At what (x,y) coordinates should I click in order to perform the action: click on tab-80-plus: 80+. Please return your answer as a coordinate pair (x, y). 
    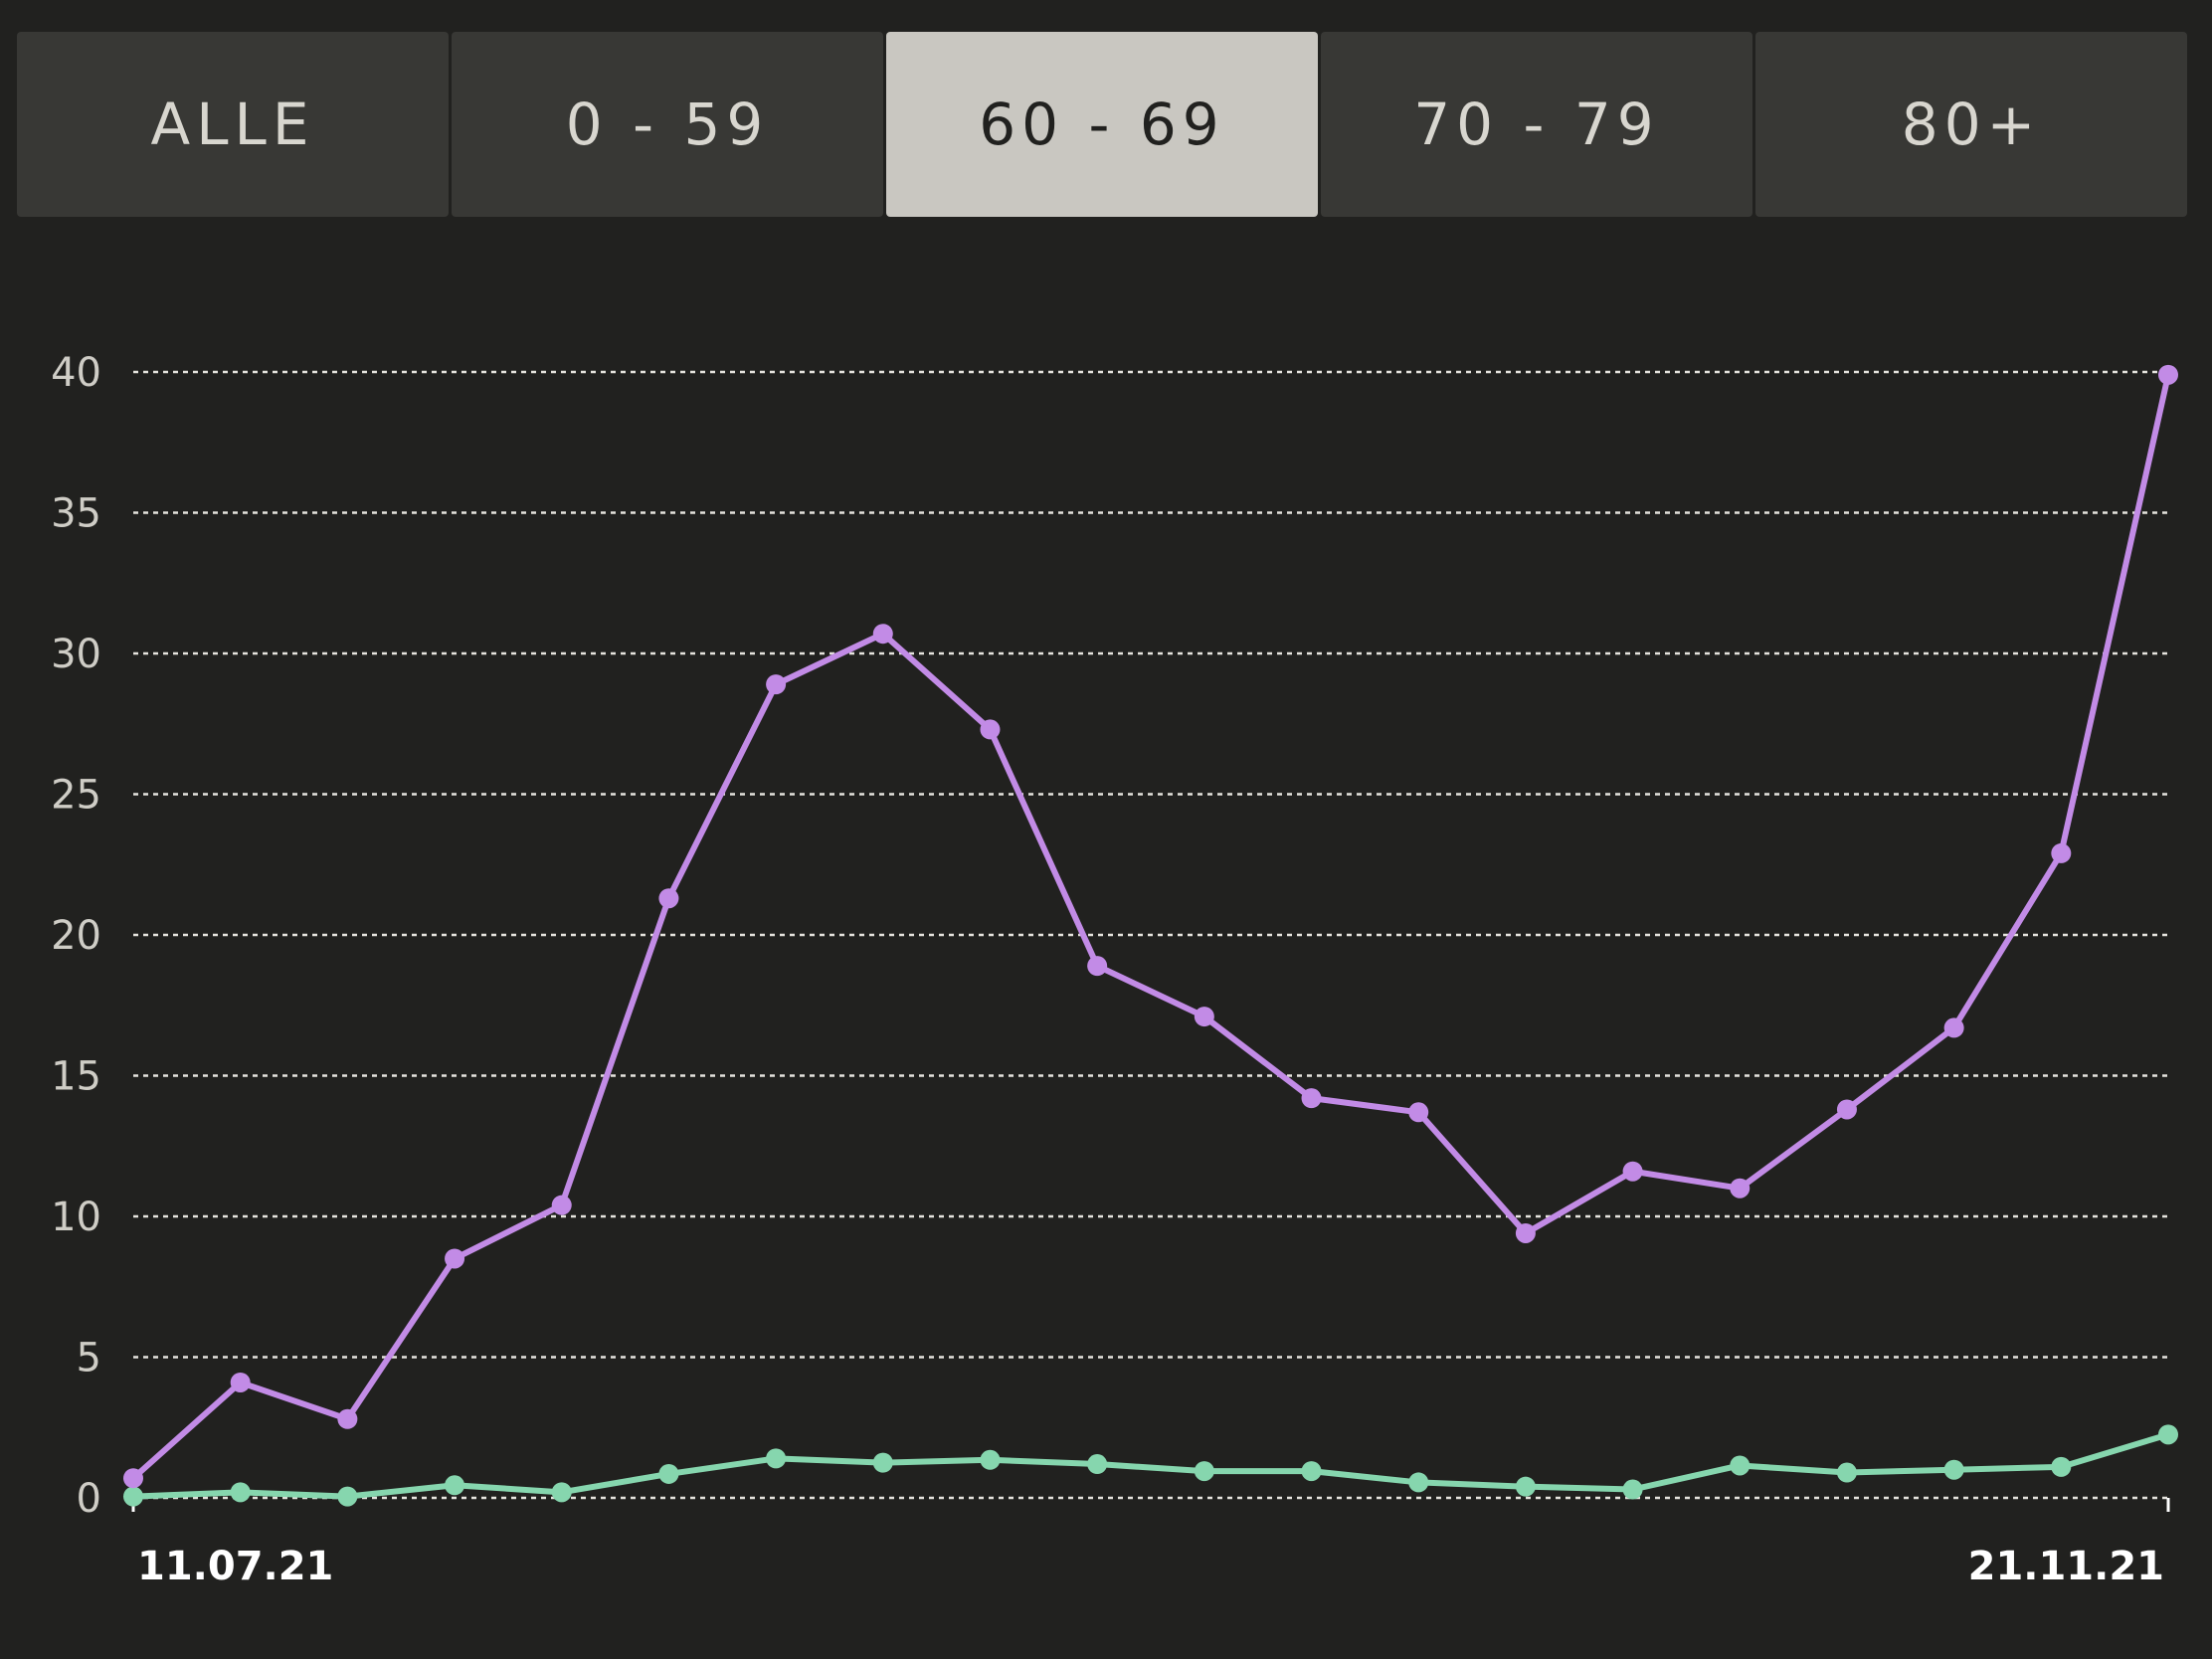
    Looking at the image, I should click on (1971, 124).